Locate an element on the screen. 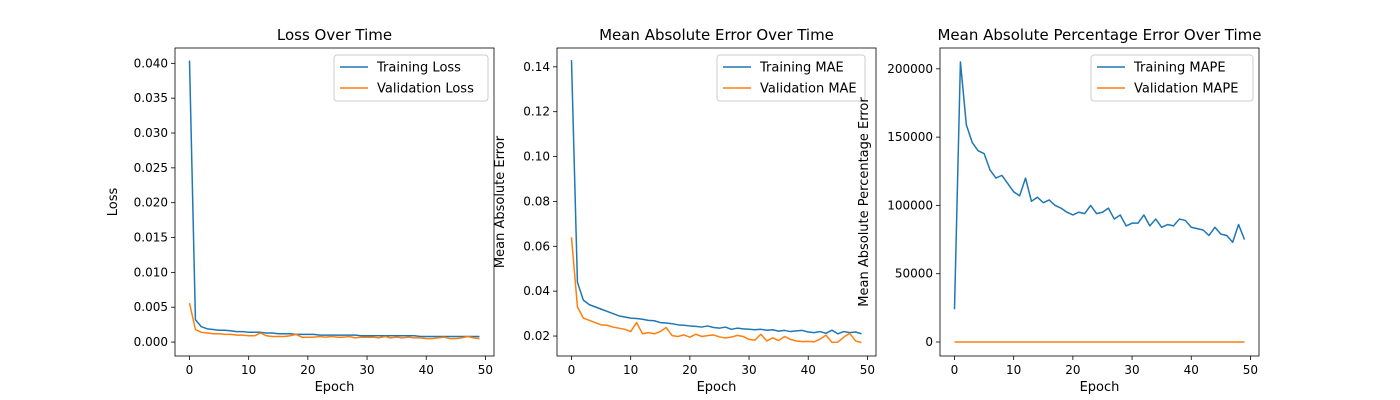 Image resolution: width=1400 pixels, height=400 pixels. legend-entry: Training MAPE is located at coordinates (1179, 68).